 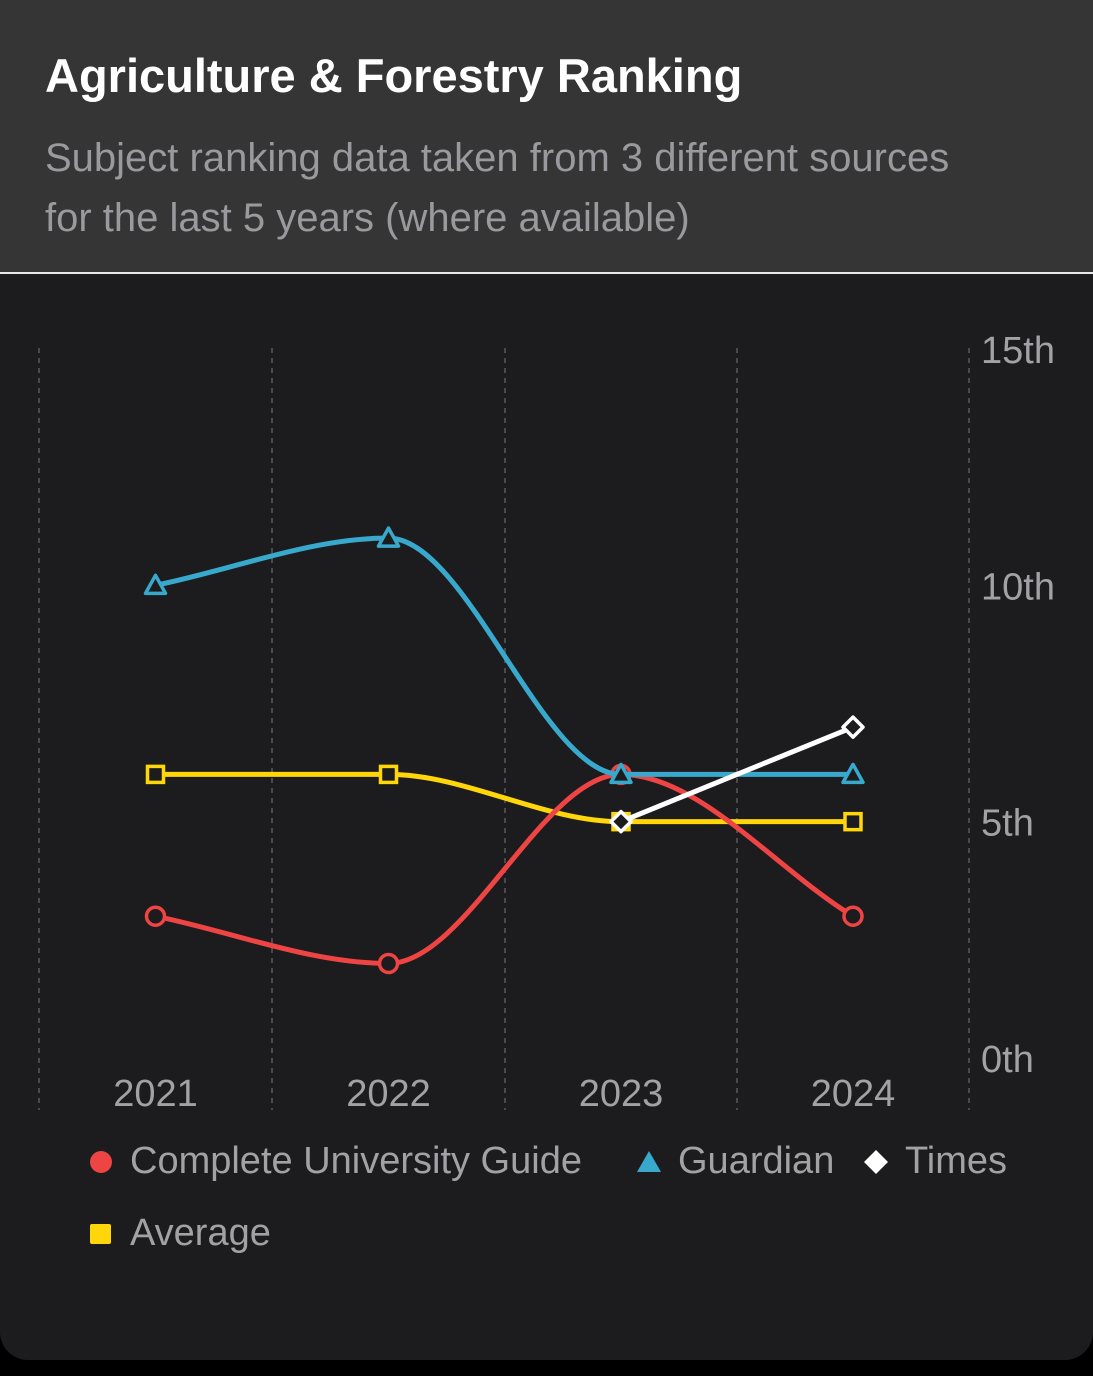 What do you see at coordinates (155, 1094) in the screenshot?
I see `x-tick-label: 2021` at bounding box center [155, 1094].